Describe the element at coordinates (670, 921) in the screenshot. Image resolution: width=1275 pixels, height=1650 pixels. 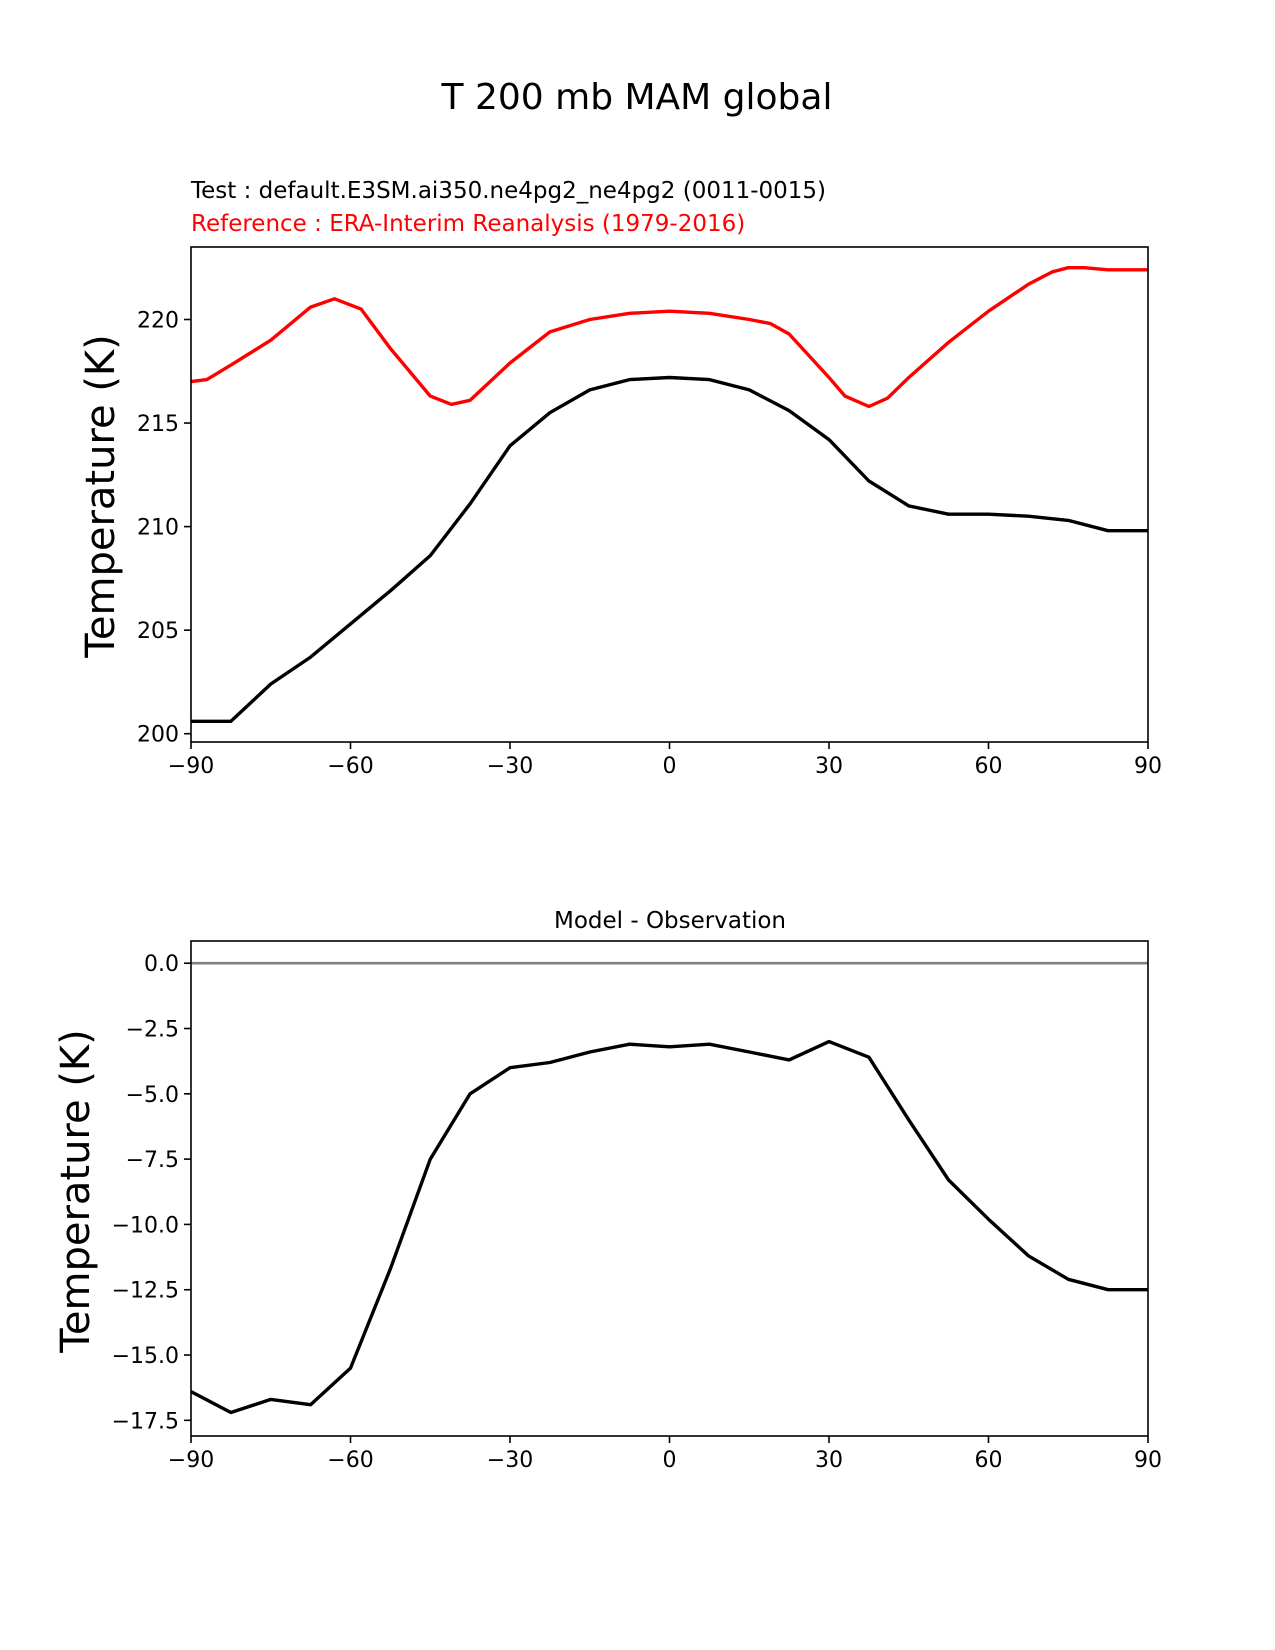
I see `bottom-title: Model - Observation` at that location.